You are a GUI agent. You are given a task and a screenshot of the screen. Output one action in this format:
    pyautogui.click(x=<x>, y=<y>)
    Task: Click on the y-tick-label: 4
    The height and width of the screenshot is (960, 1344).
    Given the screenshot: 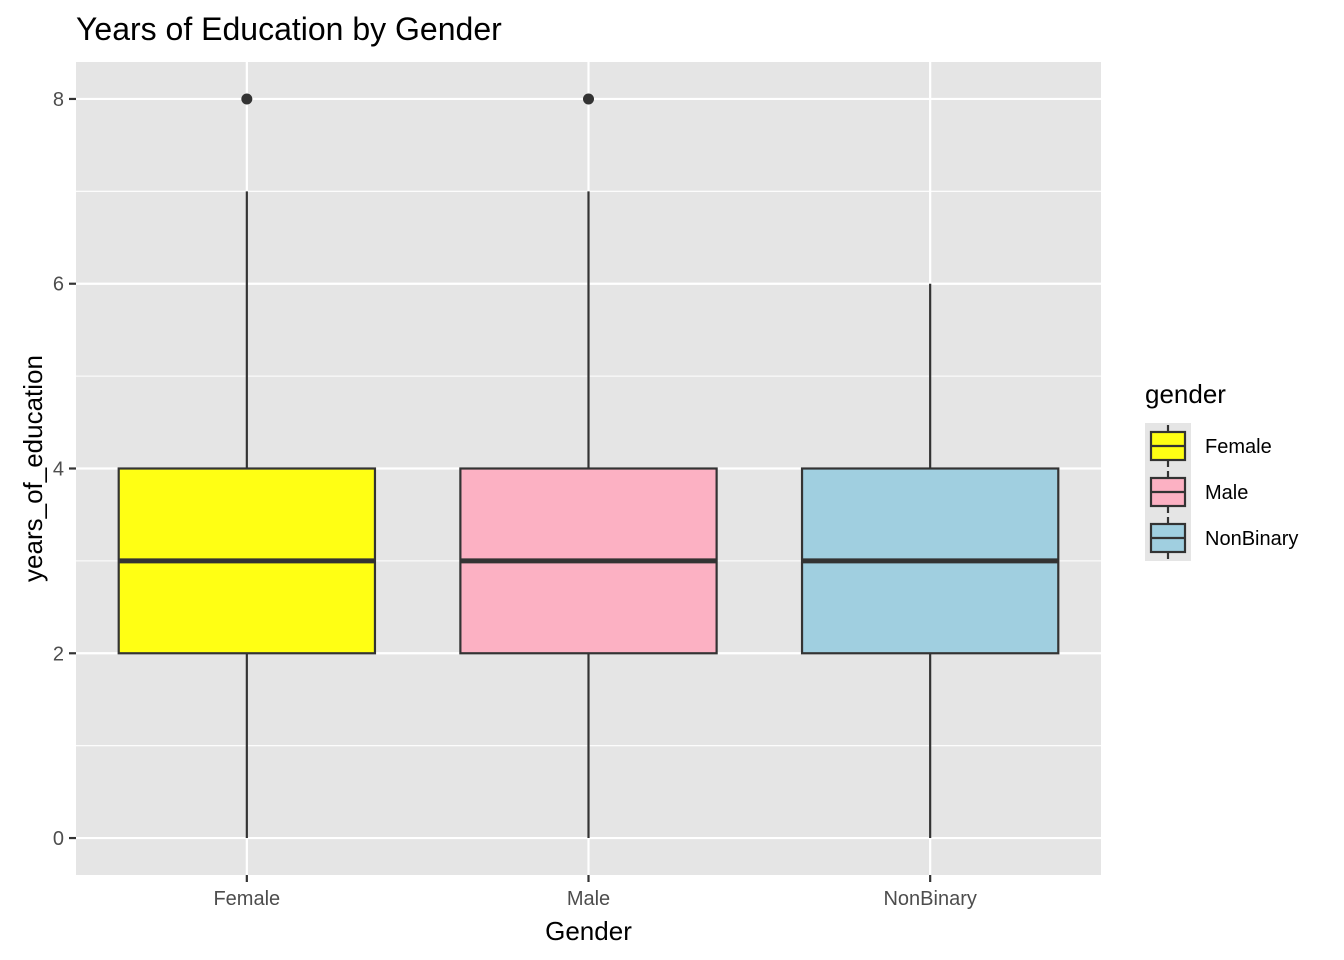 What is the action you would take?
    pyautogui.click(x=58, y=470)
    